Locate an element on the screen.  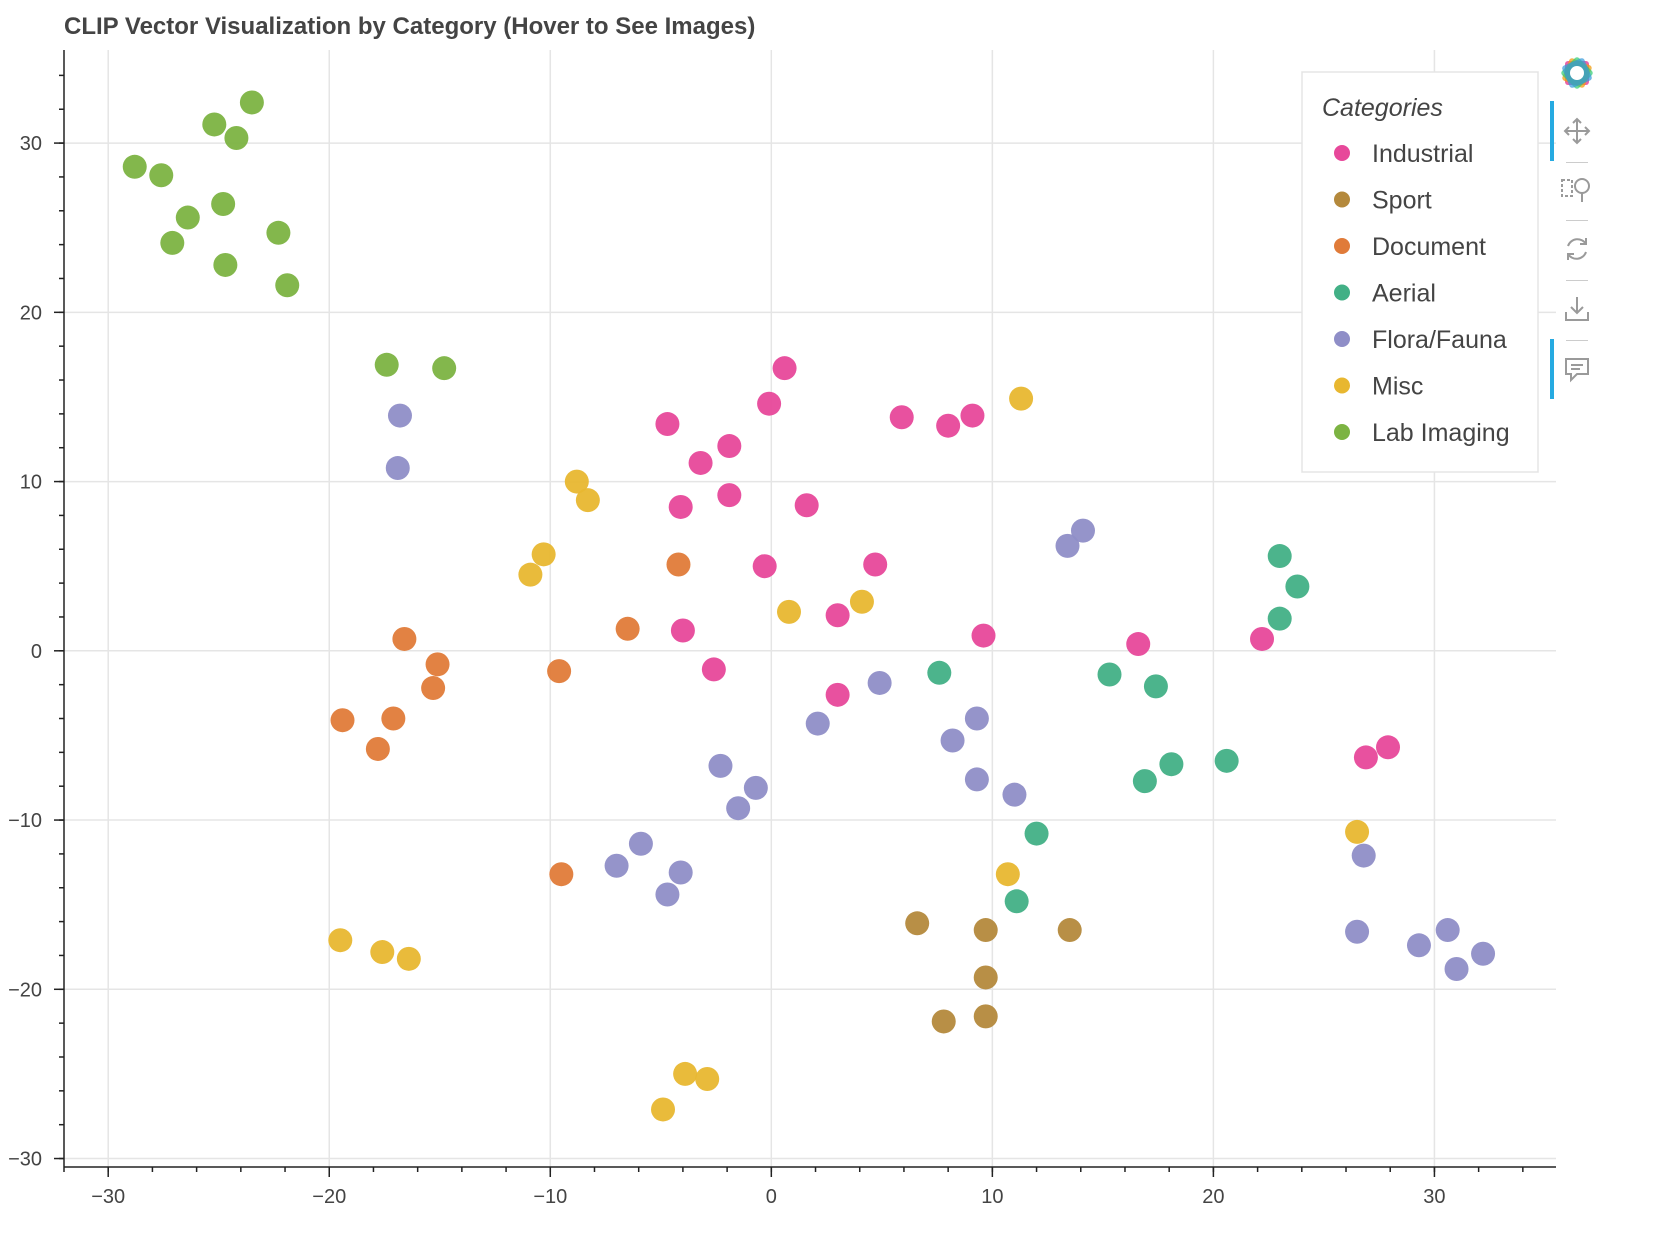
reset-tool is located at coordinates (1577, 249).